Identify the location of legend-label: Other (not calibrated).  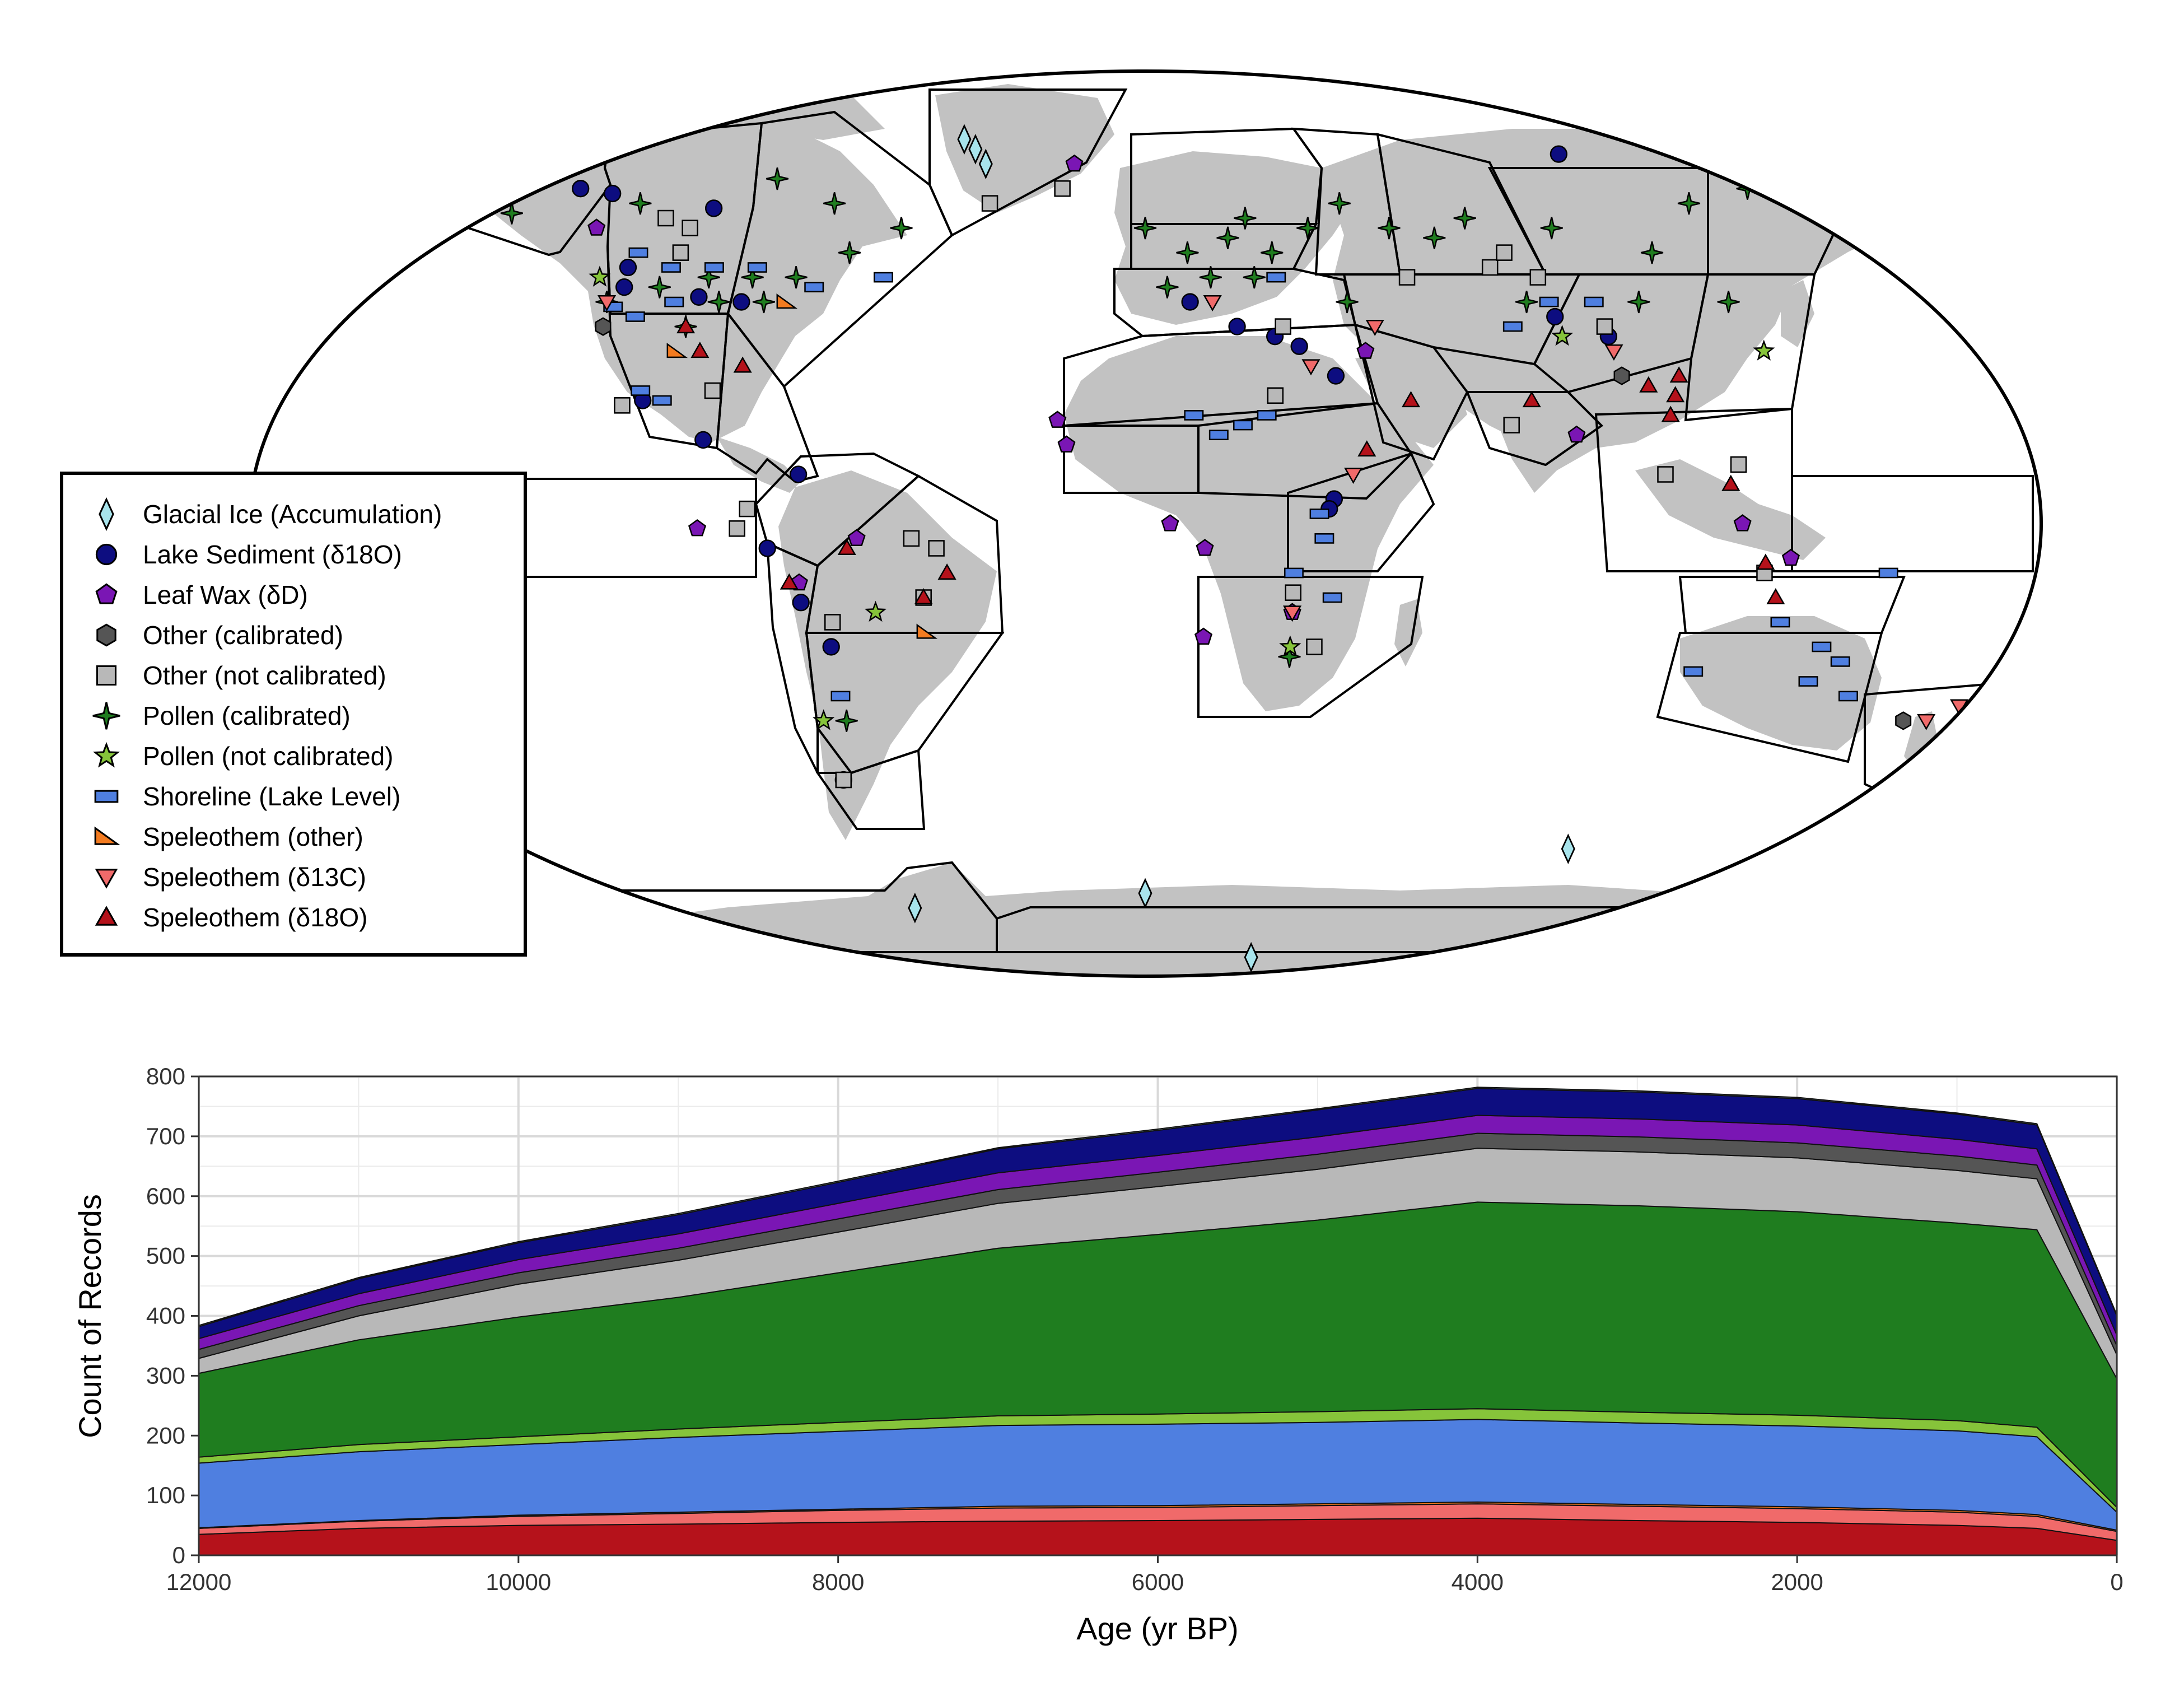
(265, 675).